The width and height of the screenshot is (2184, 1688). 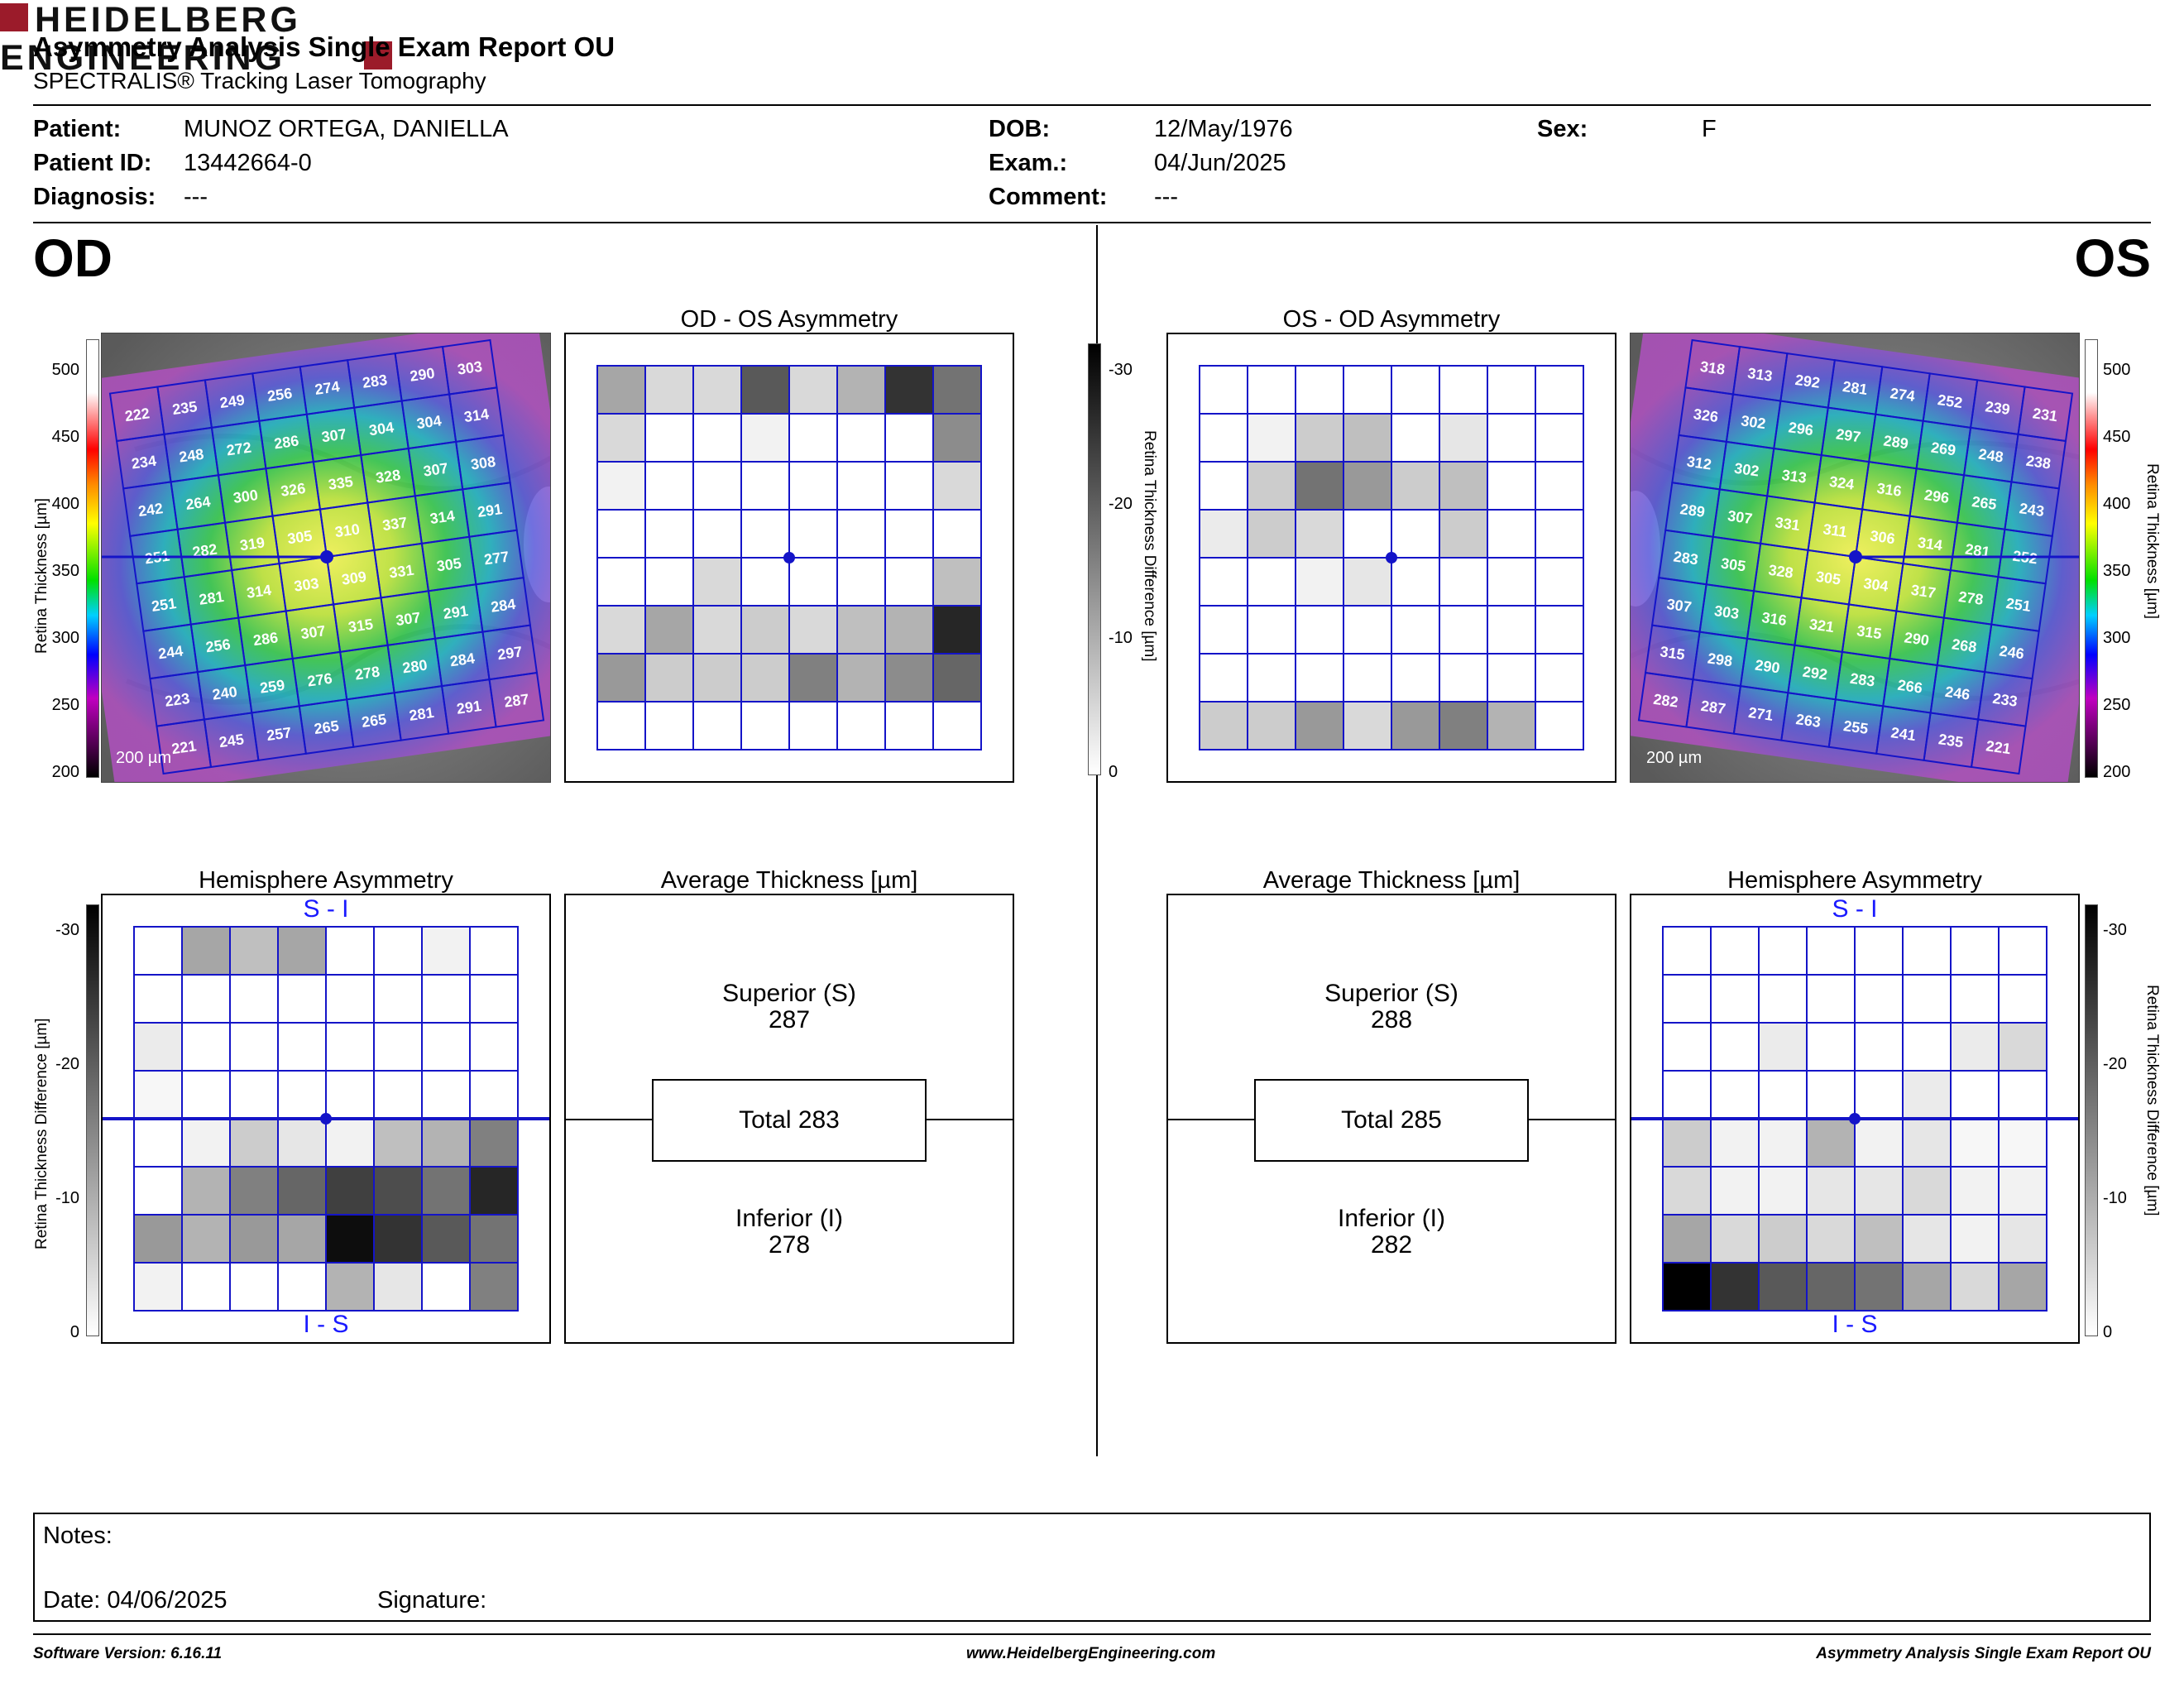 I want to click on od-thickness-value: 314, so click(x=259, y=592).